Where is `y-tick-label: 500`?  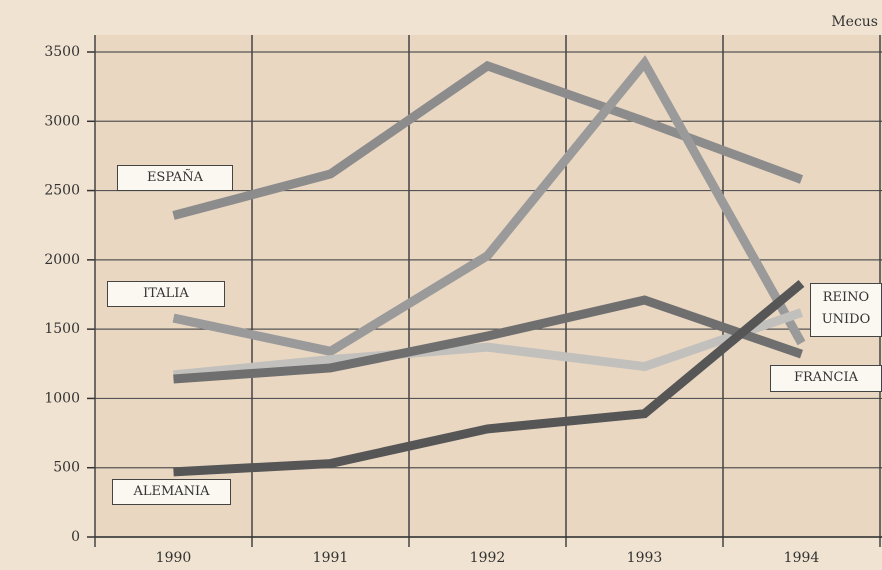 y-tick-label: 500 is located at coordinates (66, 468).